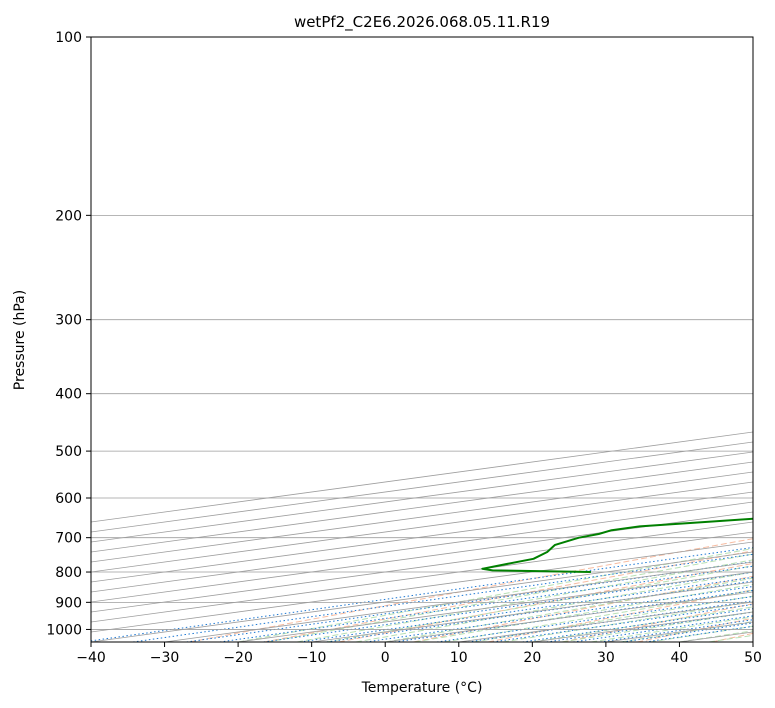 The image size is (775, 708). I want to click on x-tick-label: 40, so click(680, 658).